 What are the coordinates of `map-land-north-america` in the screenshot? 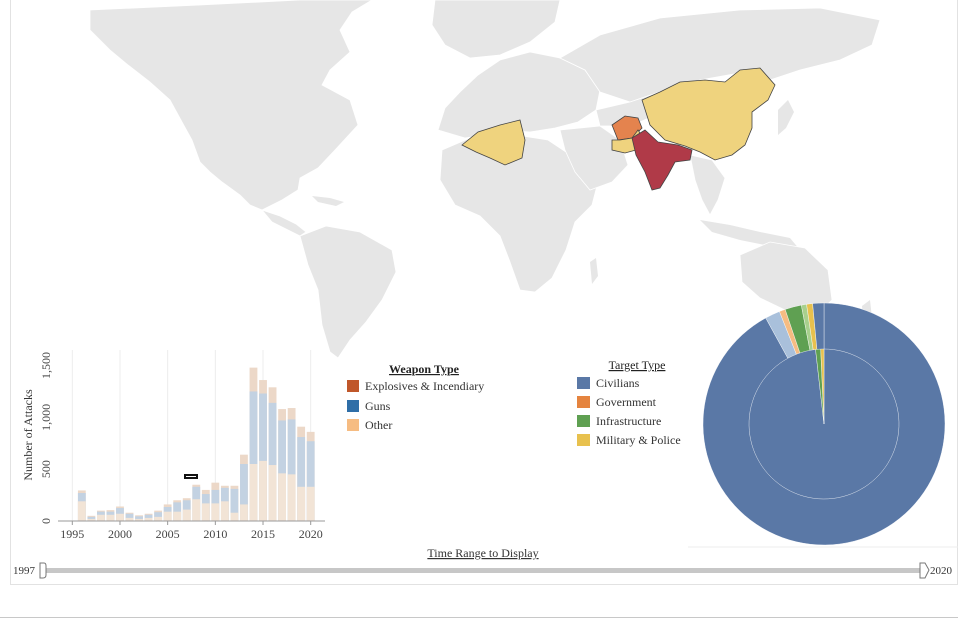 It's located at (231, 105).